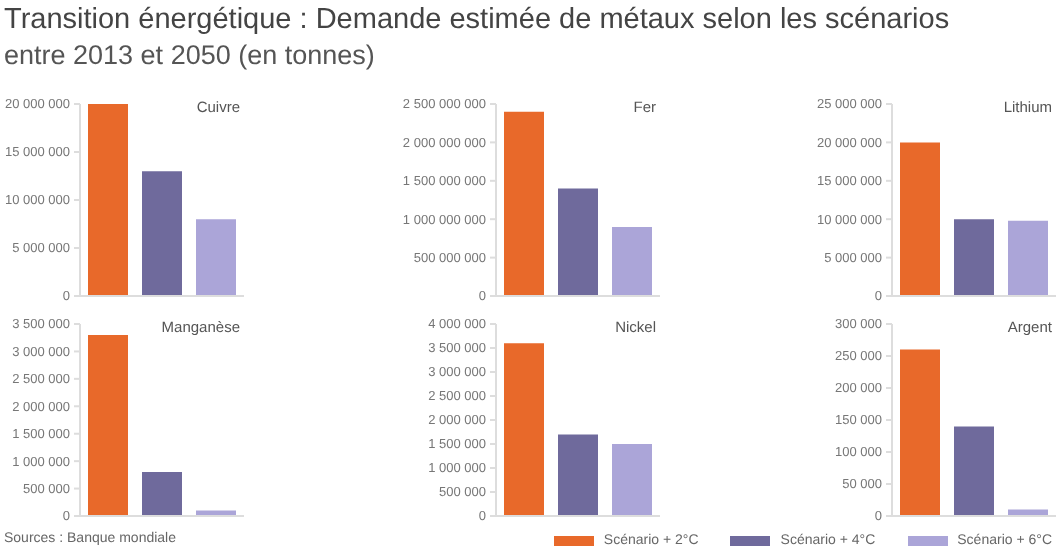 The image size is (1060, 558). What do you see at coordinates (189, 55) in the screenshot?
I see `text: entre 2013 et 2050 (en tonnes)` at bounding box center [189, 55].